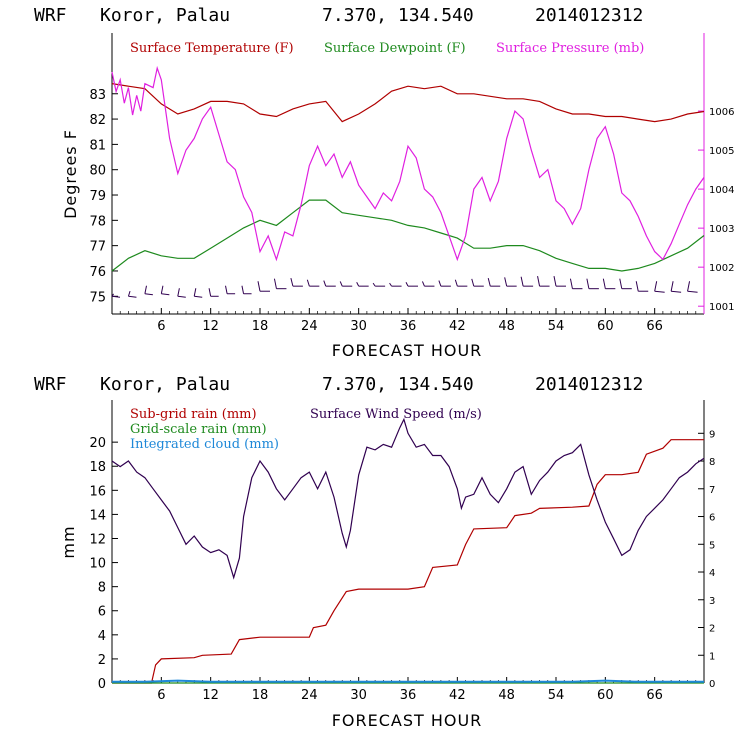 This screenshot has height=740, width=740. What do you see at coordinates (589, 384) in the screenshot?
I see `header2-init: 2014012312` at bounding box center [589, 384].